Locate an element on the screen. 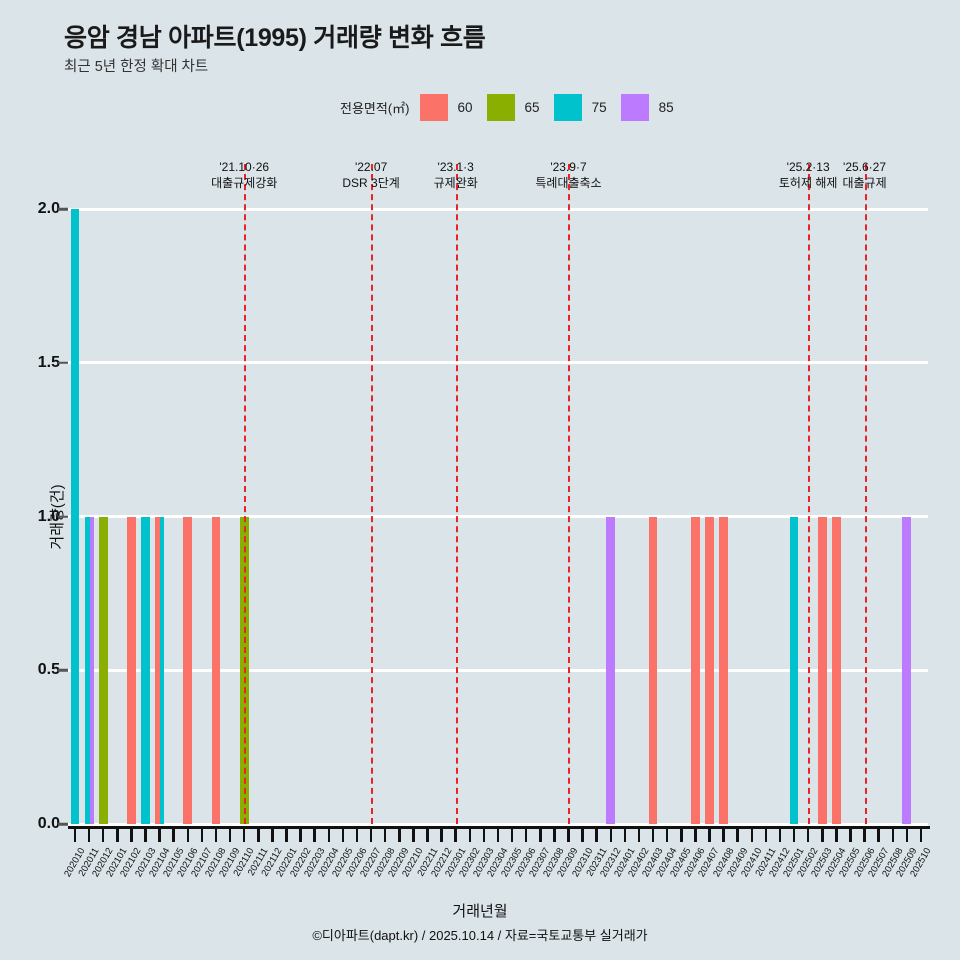  annotation-date: '23.9·7 is located at coordinates (568, 167).